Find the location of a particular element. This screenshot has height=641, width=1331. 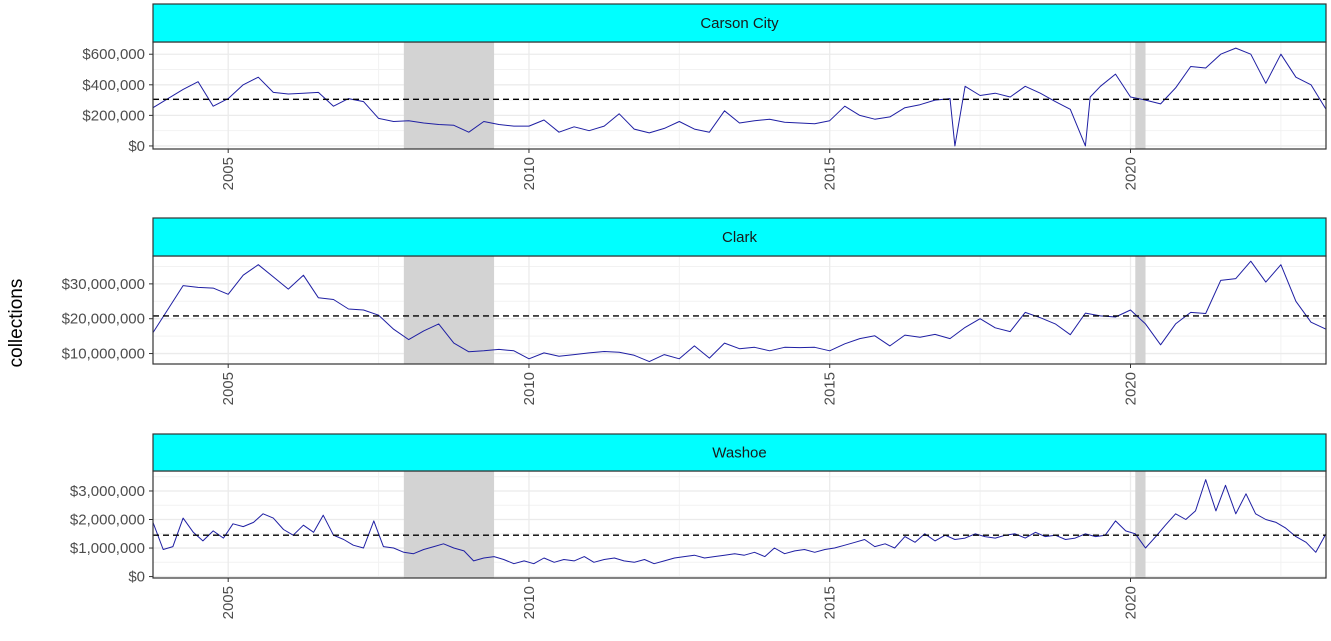

facet-strip-label: Carson City is located at coordinates (739, 23).